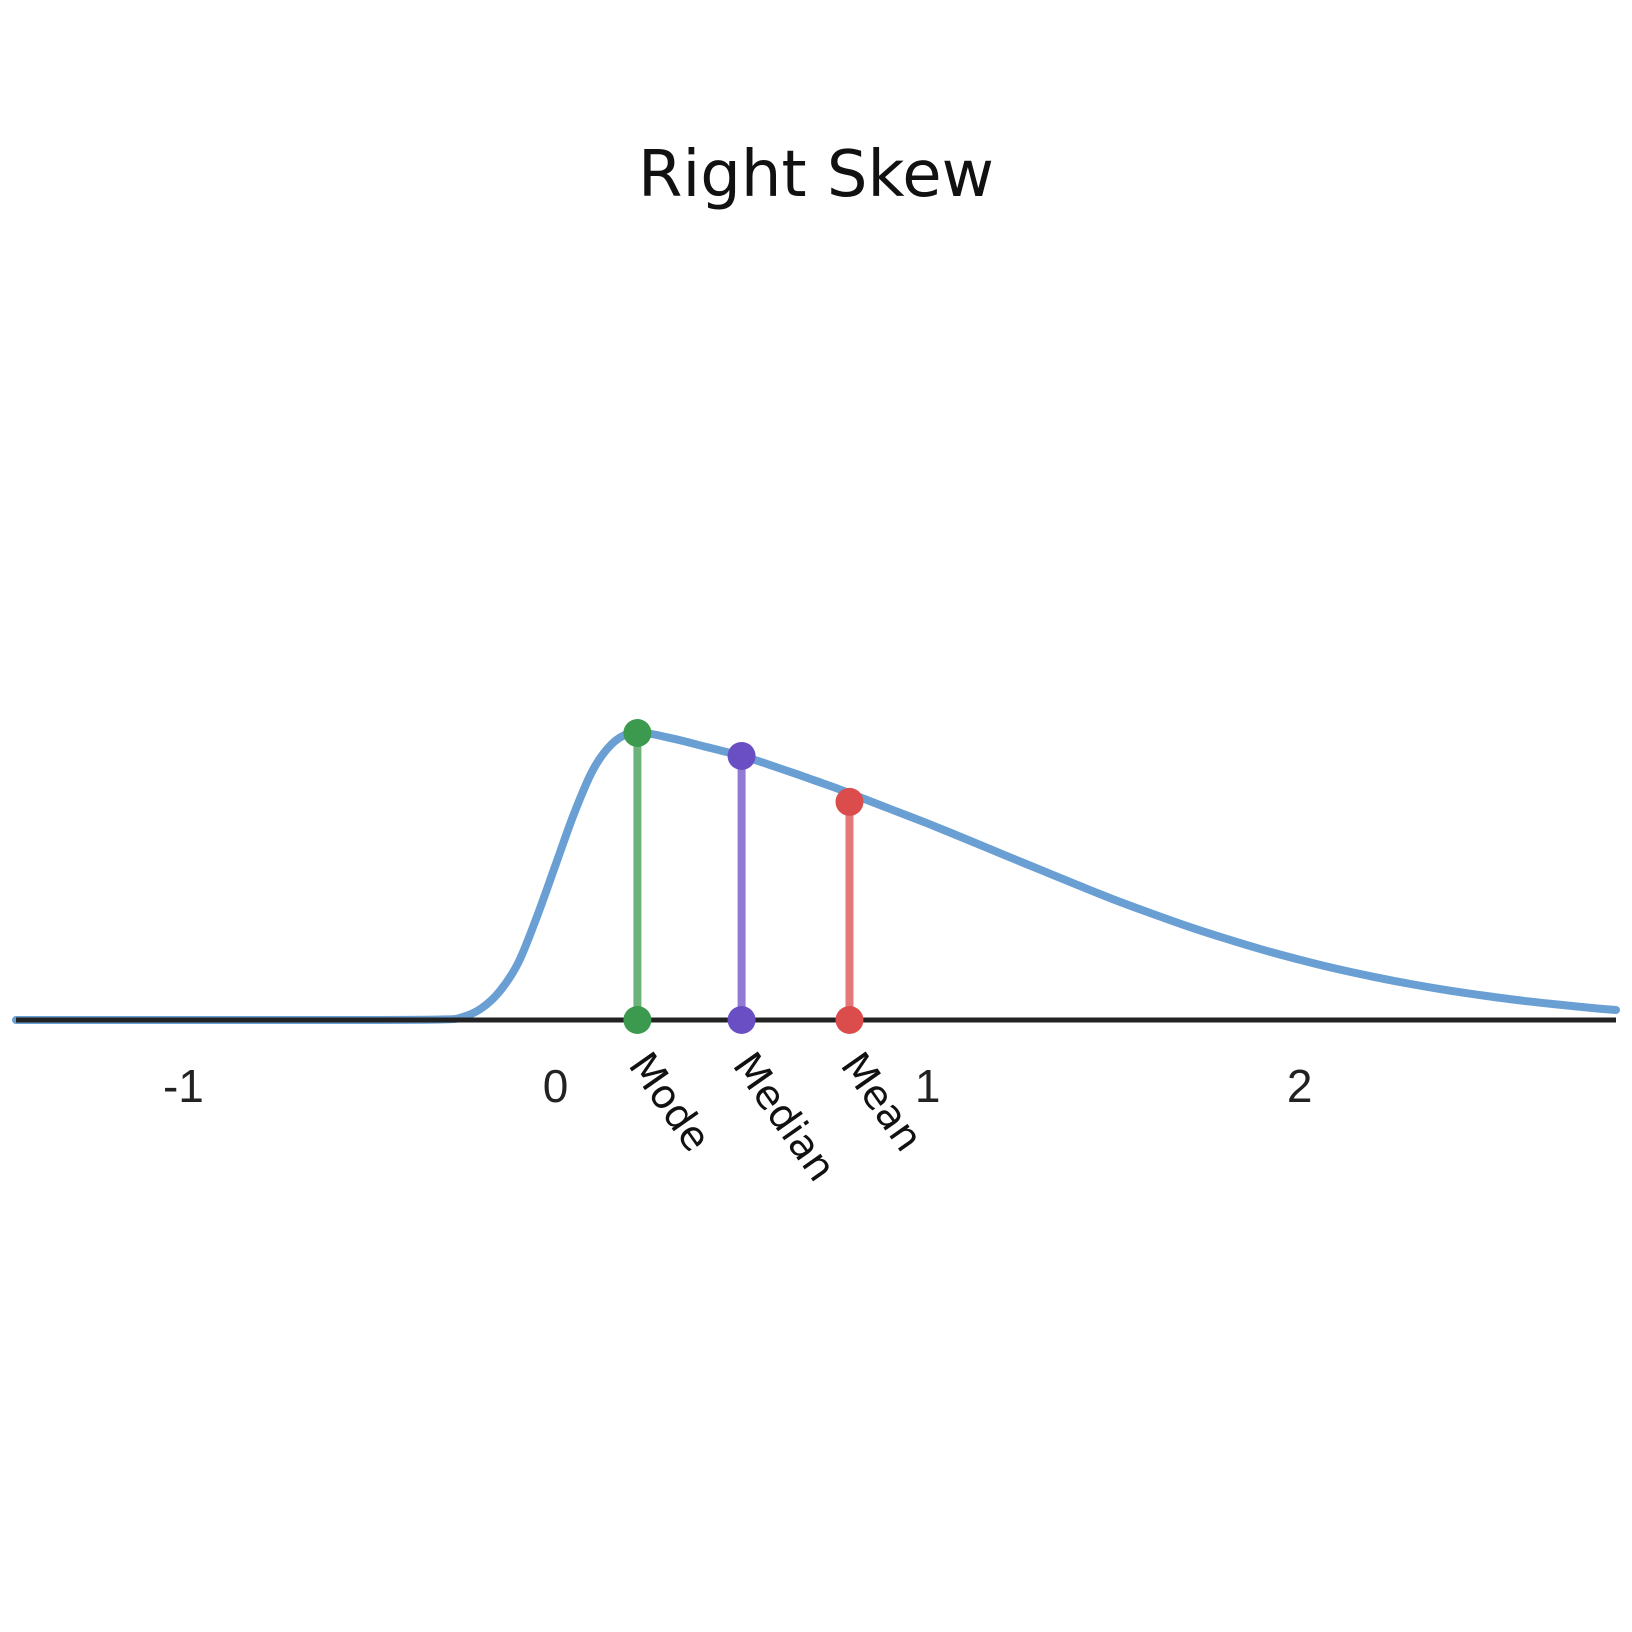  I want to click on mean-base-point, so click(849, 1020).